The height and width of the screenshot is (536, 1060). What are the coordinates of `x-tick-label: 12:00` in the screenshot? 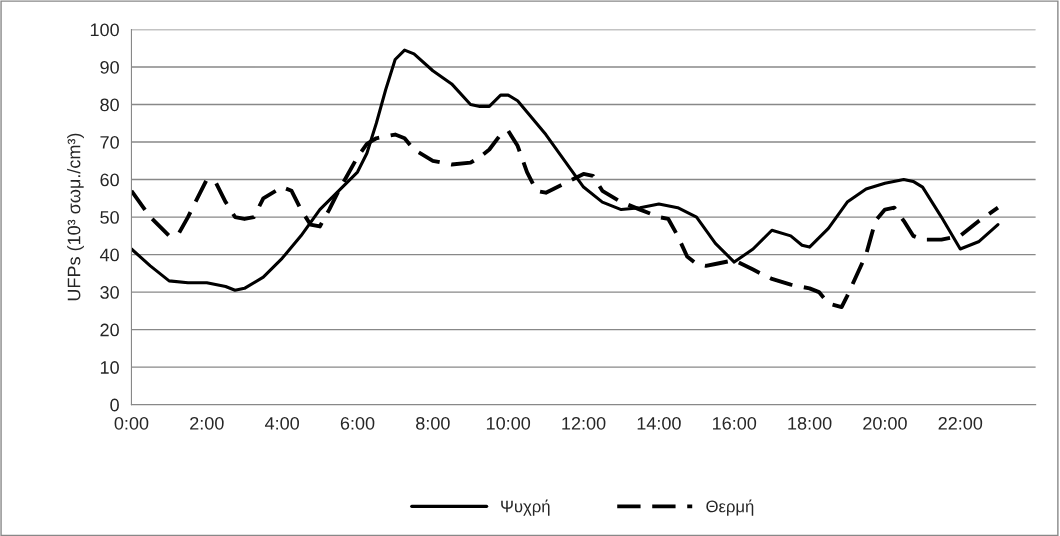 It's located at (584, 423).